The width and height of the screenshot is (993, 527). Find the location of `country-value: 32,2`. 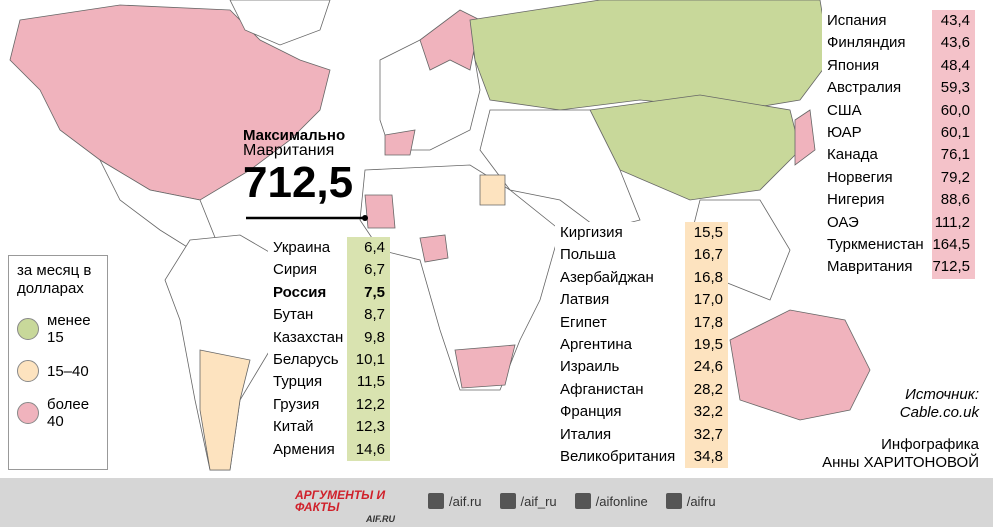

country-value: 32,2 is located at coordinates (706, 412).